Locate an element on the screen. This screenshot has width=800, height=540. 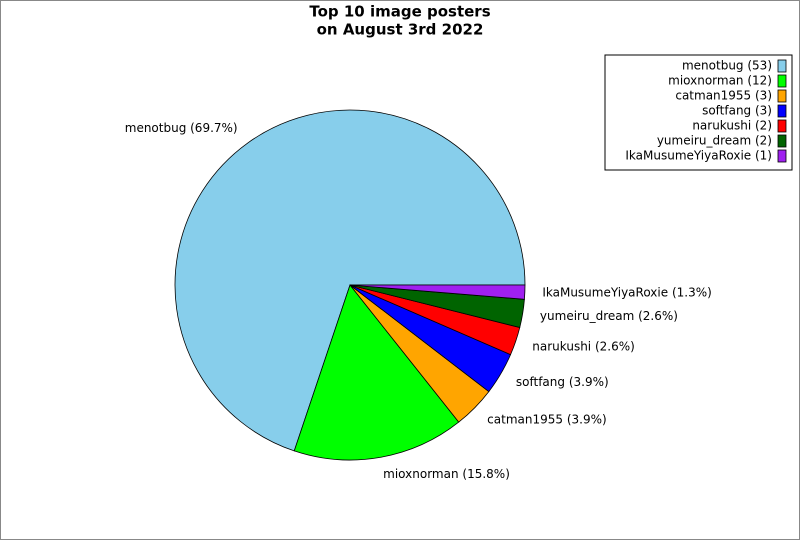
slice-label: catman1955 (3.9%) is located at coordinates (547, 420).